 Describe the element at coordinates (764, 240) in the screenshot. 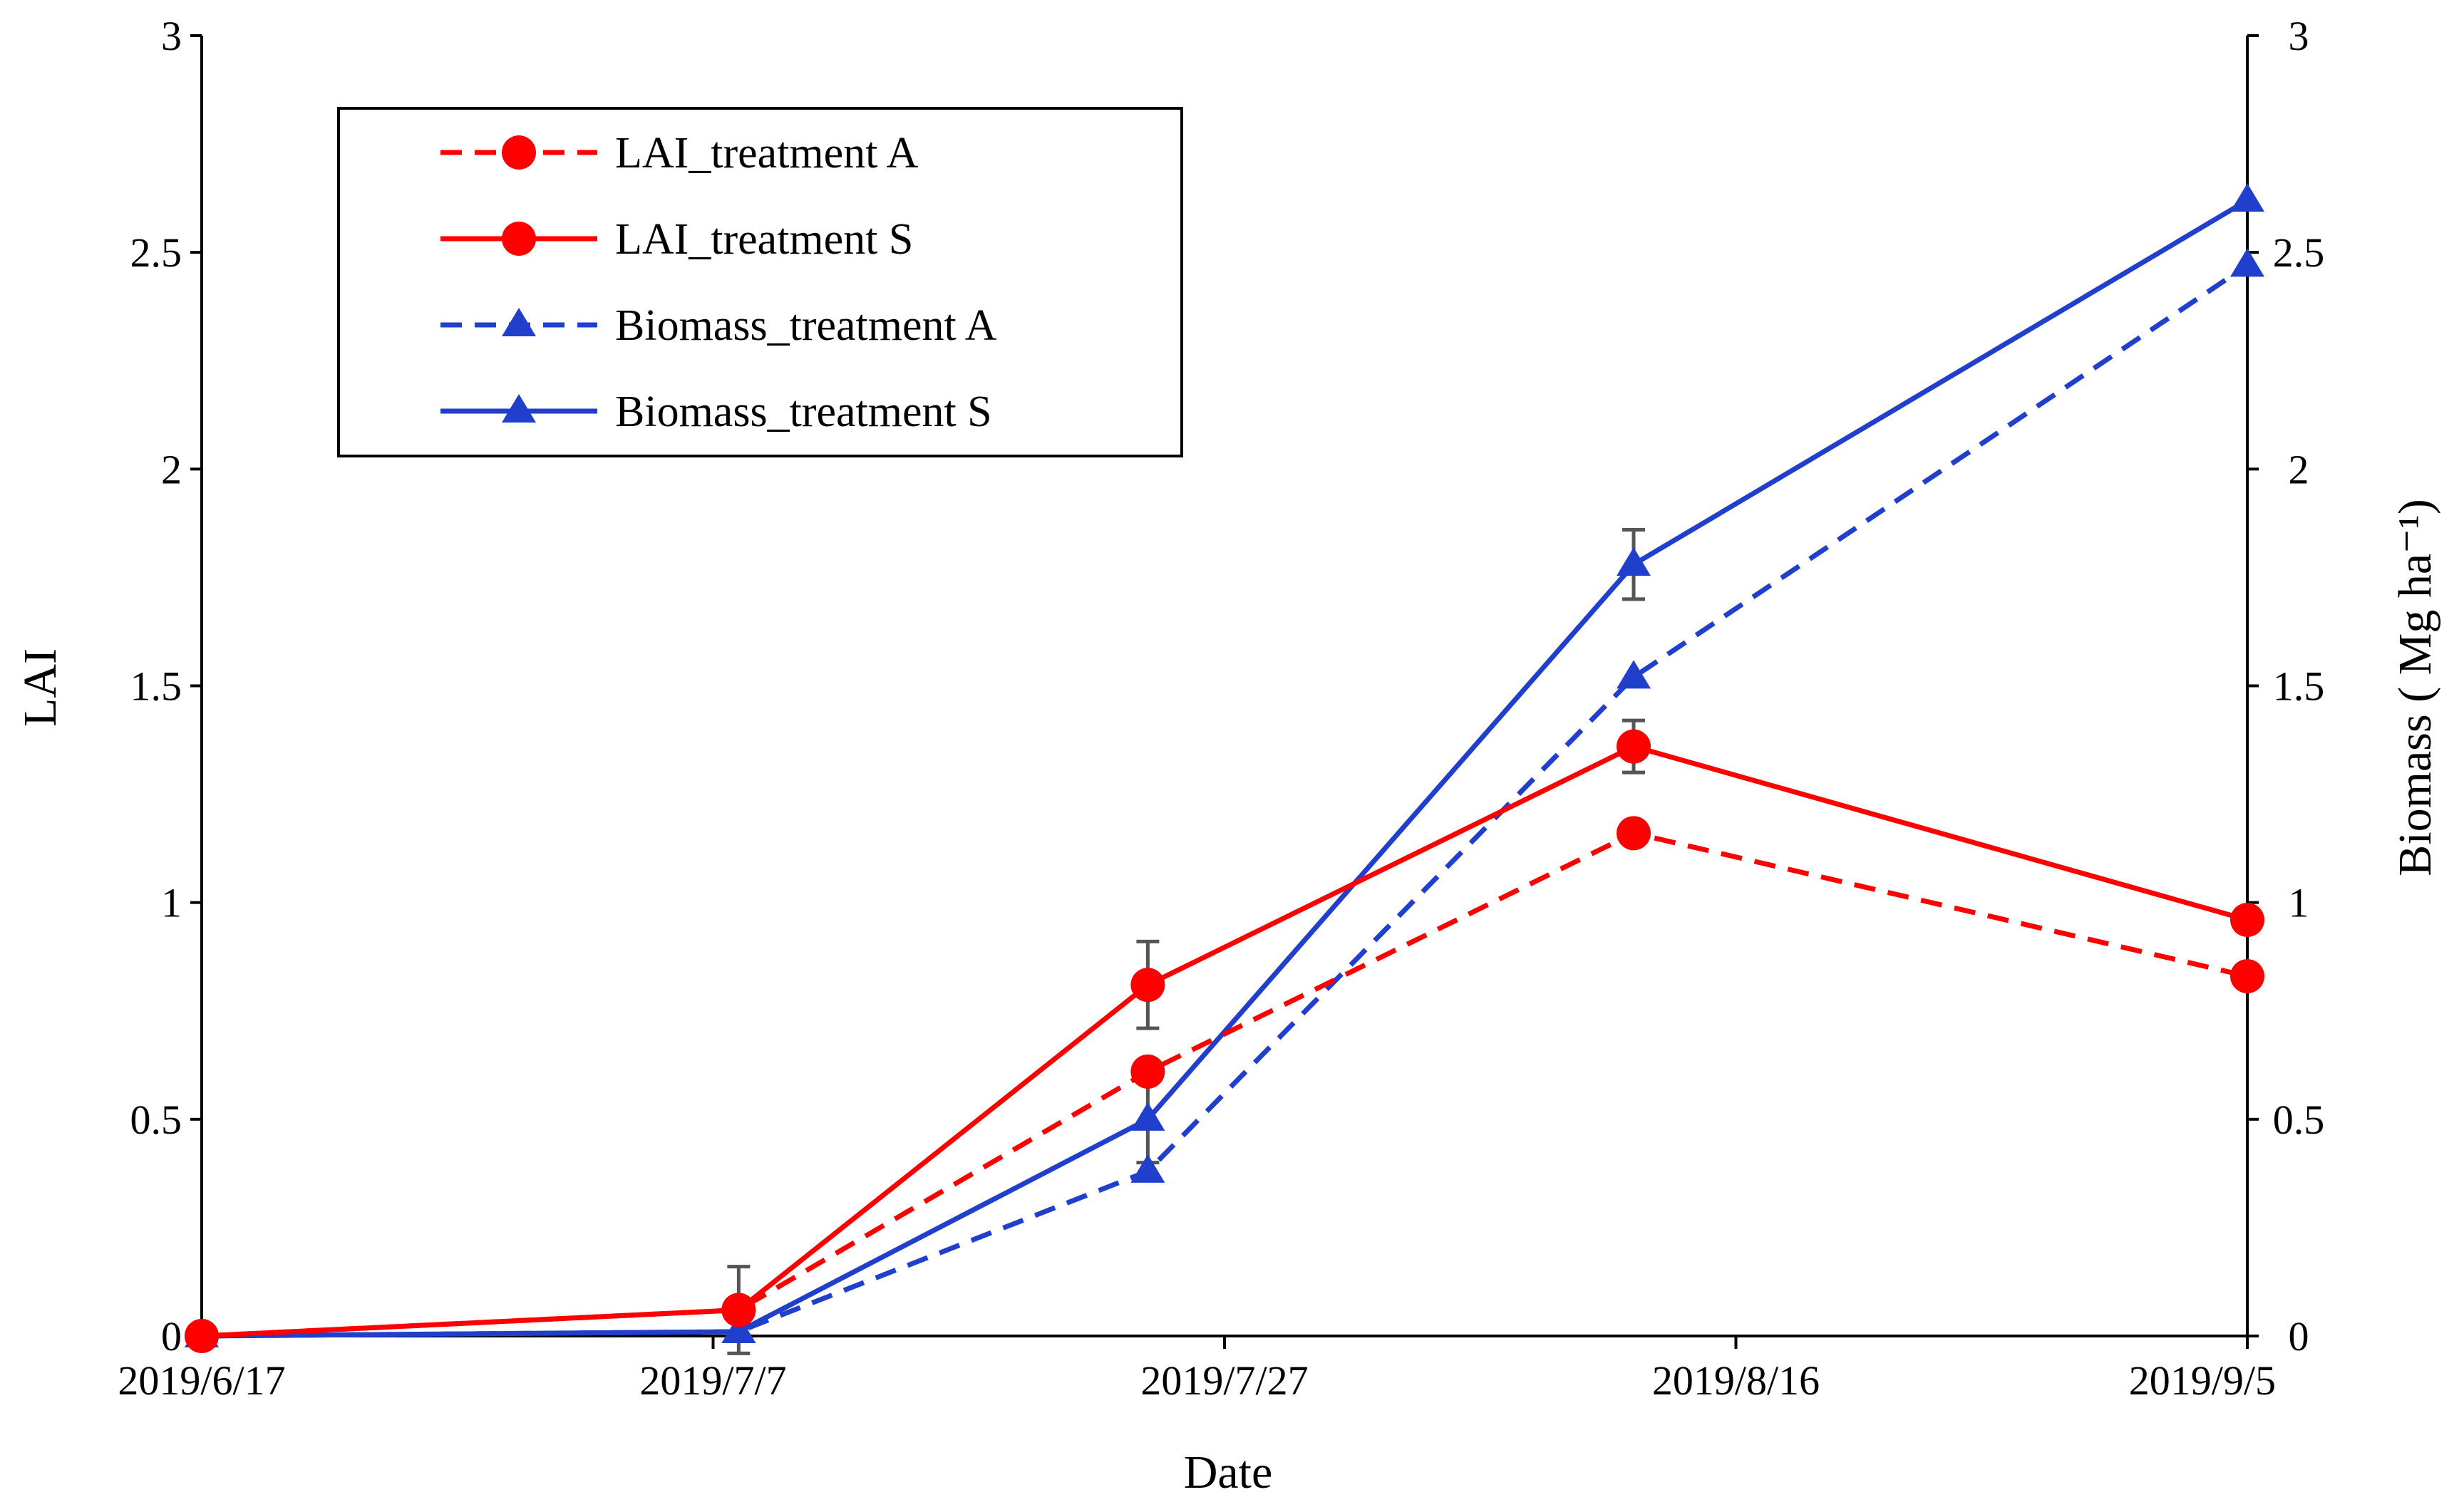

I see `legend-label: LAI_treatment S` at that location.